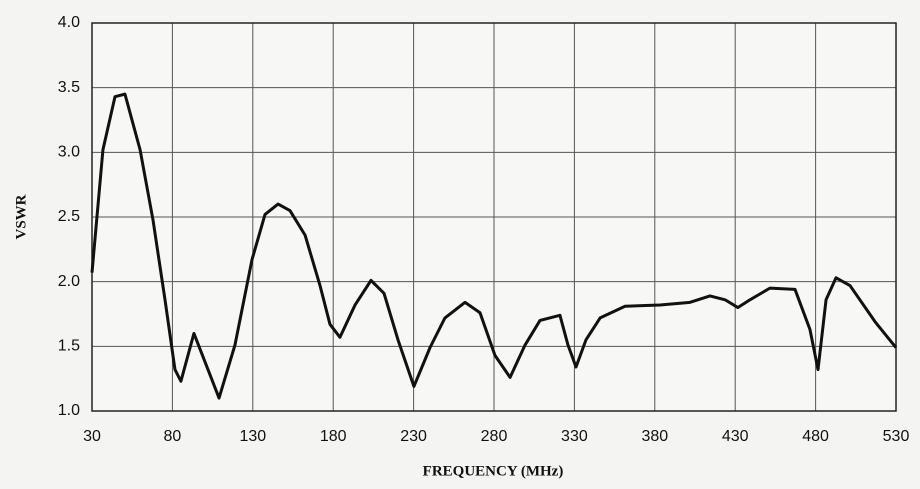 This screenshot has height=489, width=920. Describe the element at coordinates (494, 436) in the screenshot. I see `x-tick-label: 280` at that location.